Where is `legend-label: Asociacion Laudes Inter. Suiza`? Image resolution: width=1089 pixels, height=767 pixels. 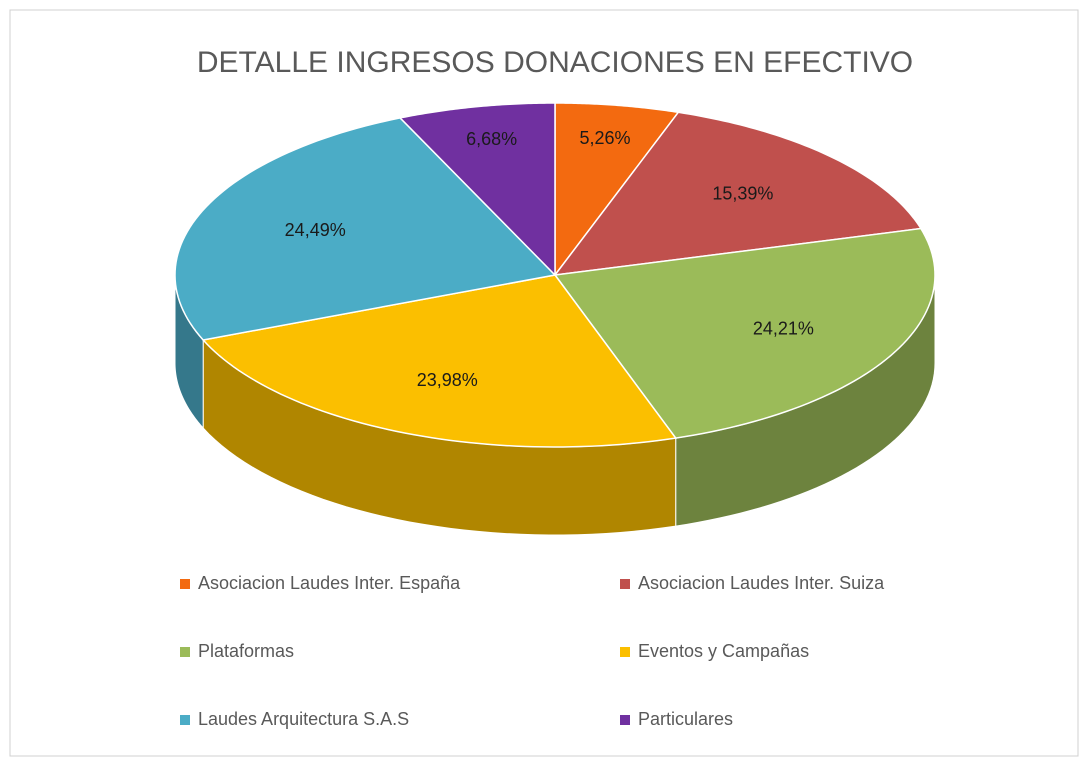 legend-label: Asociacion Laudes Inter. Suiza is located at coordinates (761, 583).